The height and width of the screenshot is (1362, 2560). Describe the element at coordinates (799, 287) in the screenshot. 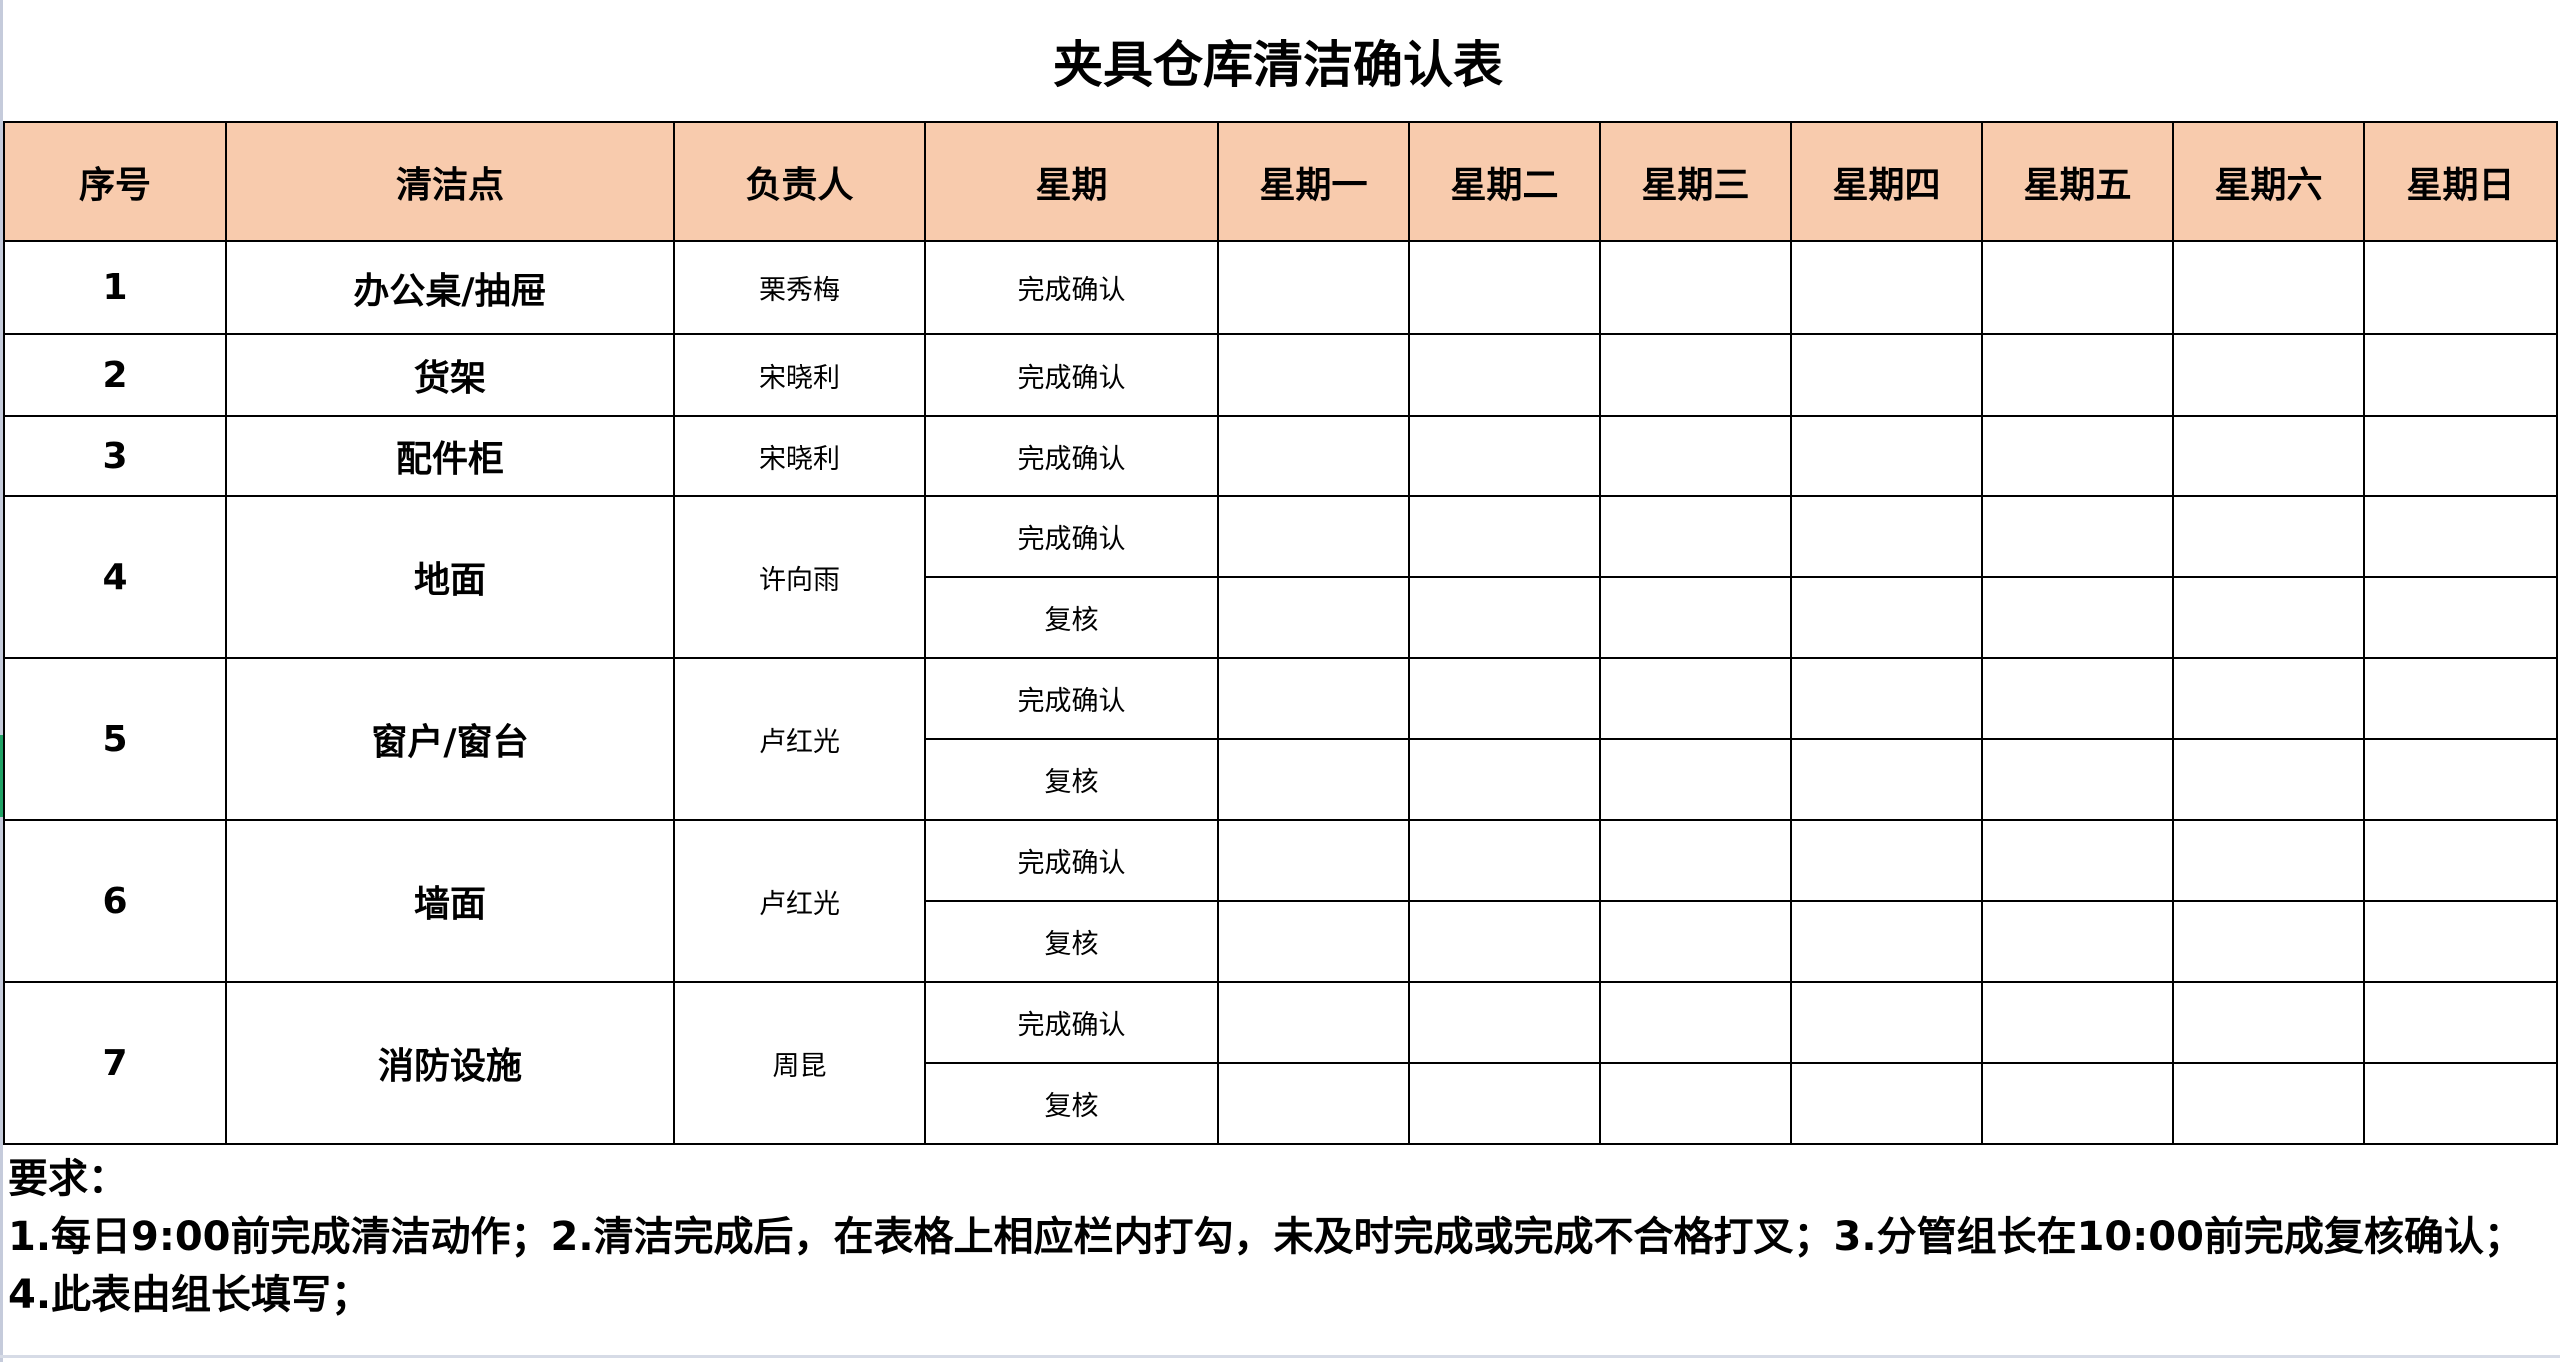

I see `owner-cell: 栗秀梅` at that location.